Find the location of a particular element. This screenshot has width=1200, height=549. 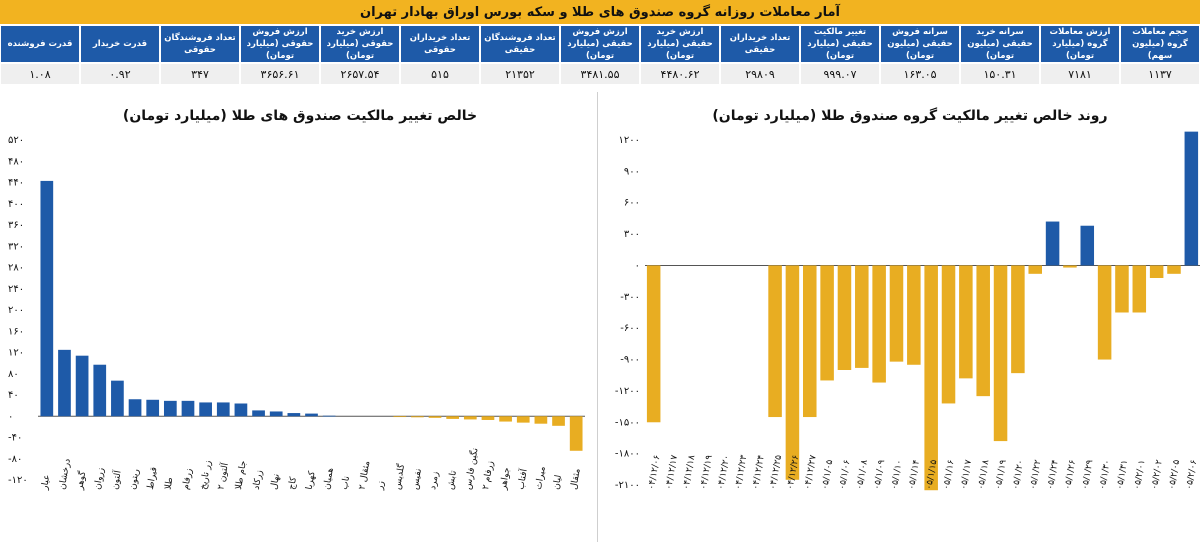

y-tick-label: ۳۶۰ is located at coordinates (16, 225).